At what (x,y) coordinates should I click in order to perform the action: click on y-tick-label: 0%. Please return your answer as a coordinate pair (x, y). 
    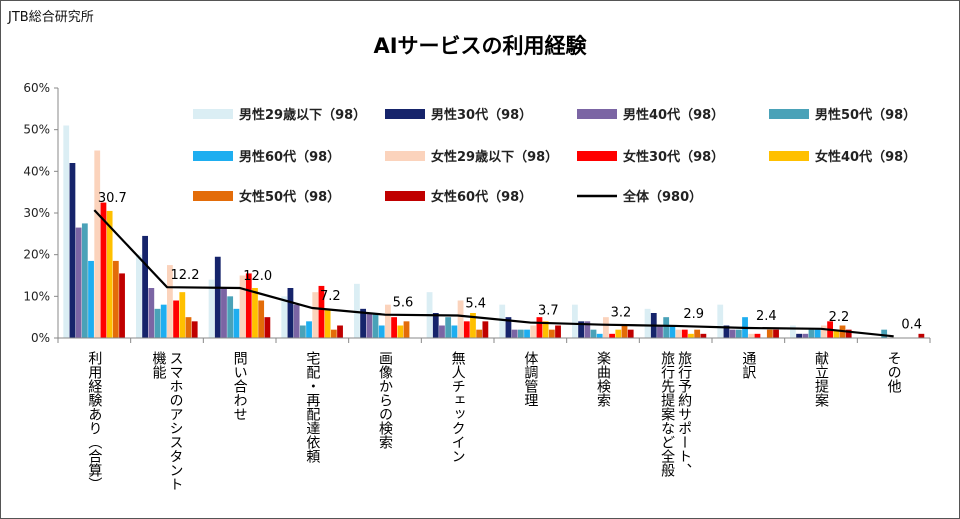
    Looking at the image, I should click on (40, 338).